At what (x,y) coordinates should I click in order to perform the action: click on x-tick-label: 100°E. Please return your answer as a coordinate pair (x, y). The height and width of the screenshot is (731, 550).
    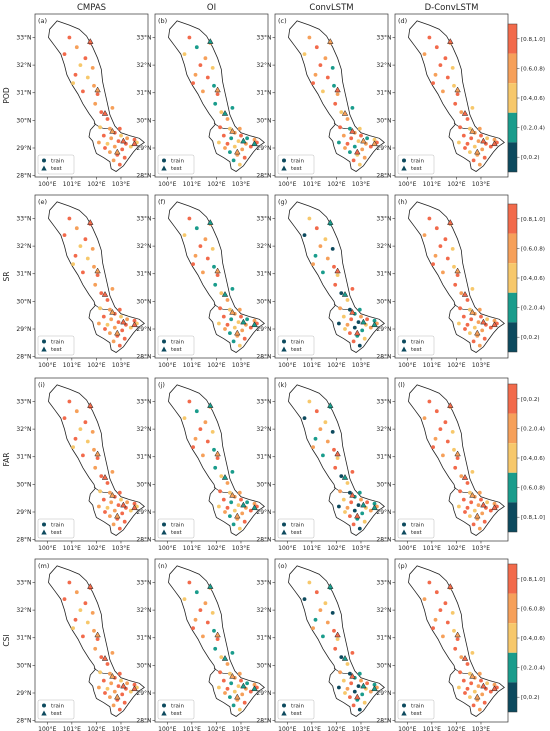
    Looking at the image, I should click on (287, 365).